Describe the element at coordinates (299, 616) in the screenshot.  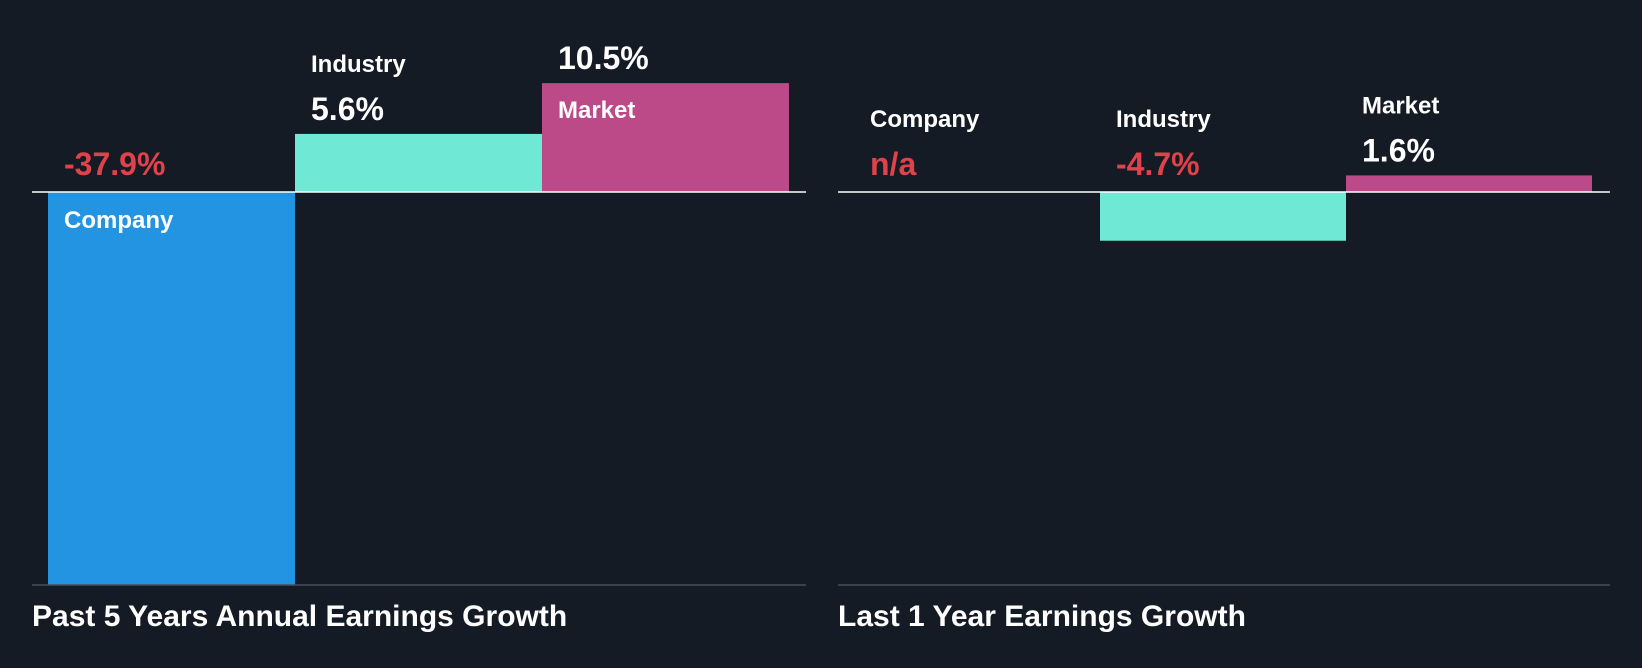
I see `chart-title: Past 5 Years Annual Earnings Growth` at that location.